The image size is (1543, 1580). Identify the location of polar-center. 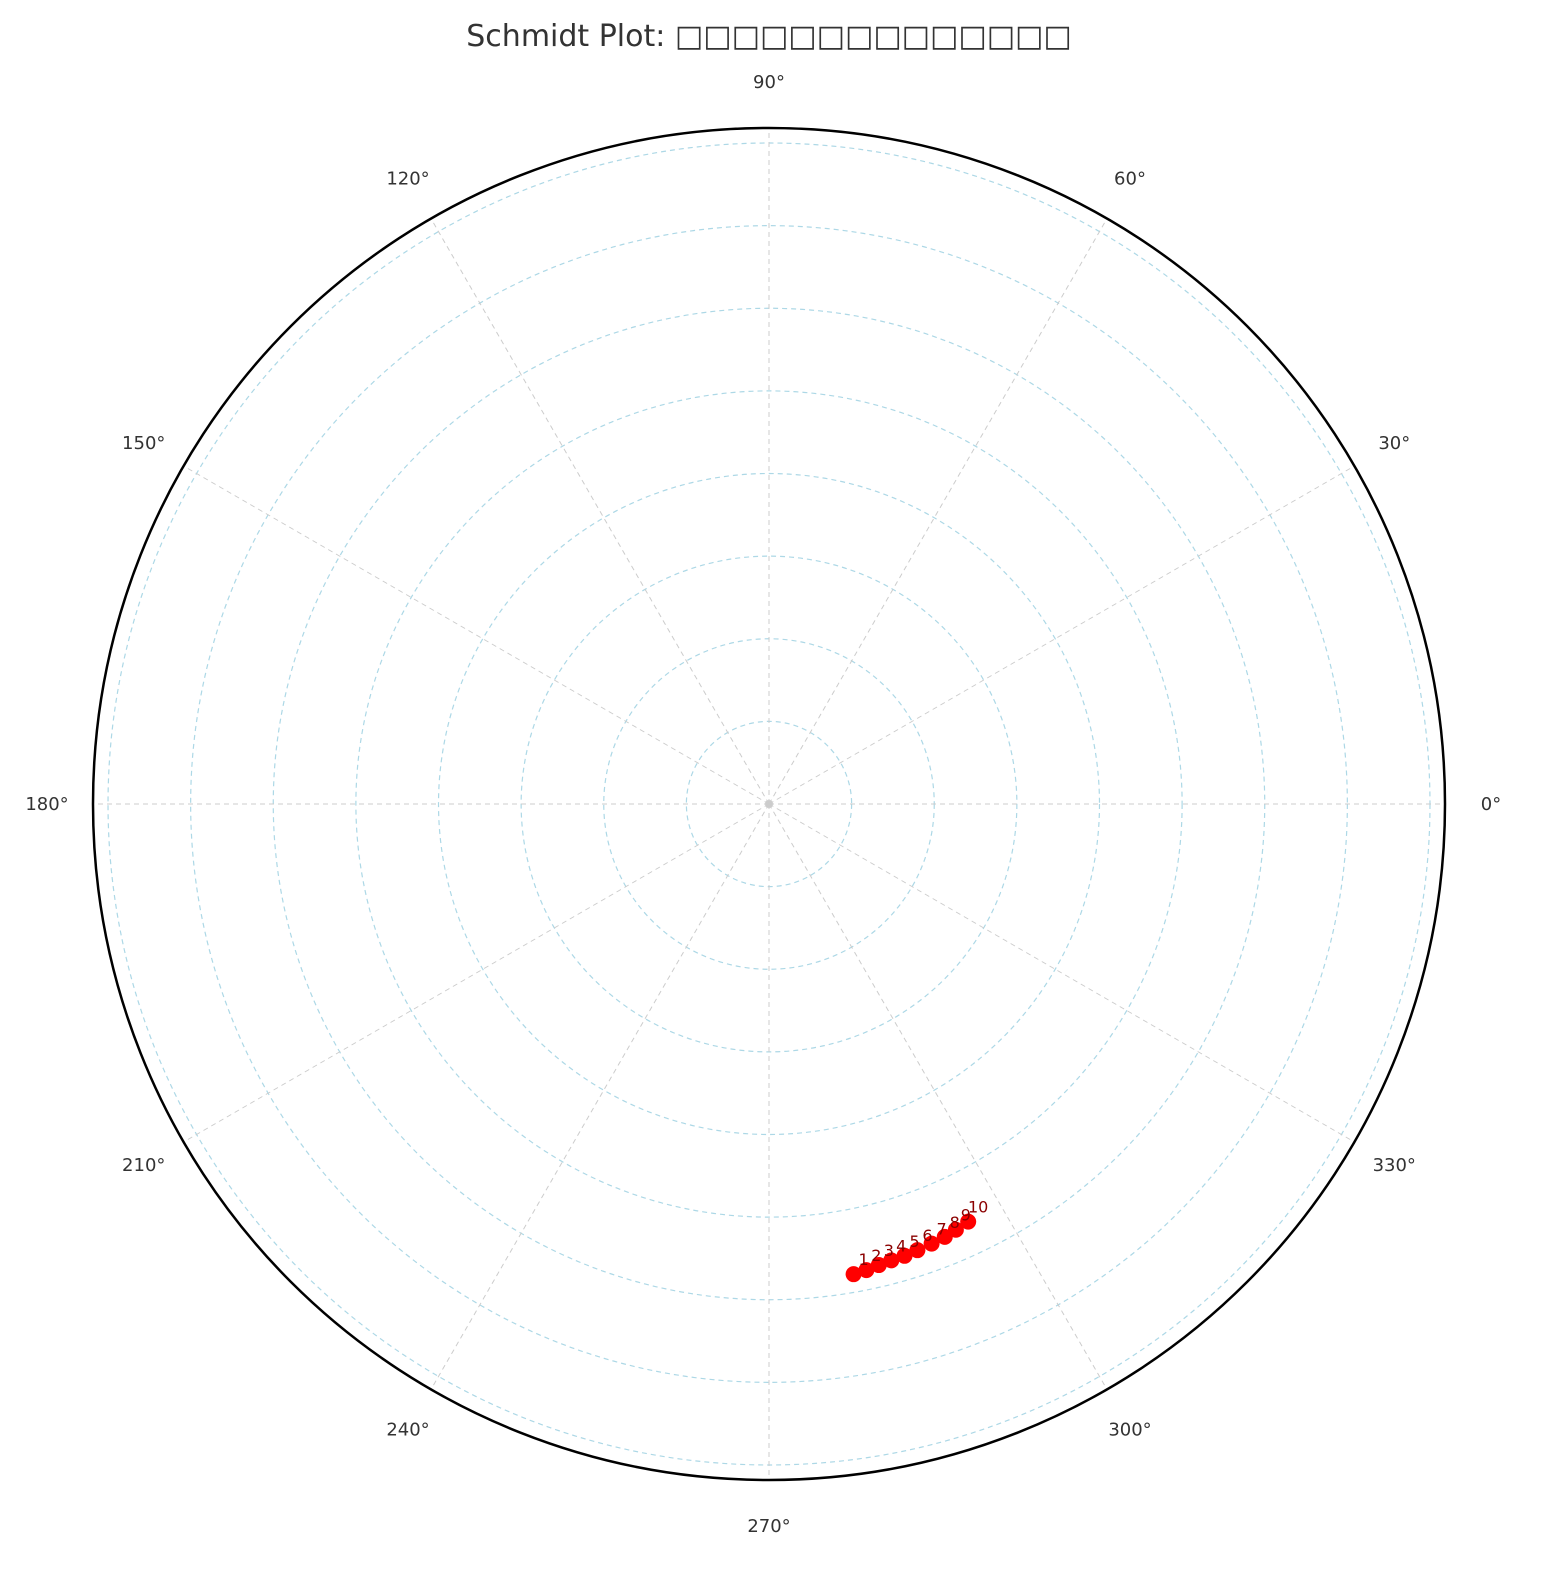
(769, 804).